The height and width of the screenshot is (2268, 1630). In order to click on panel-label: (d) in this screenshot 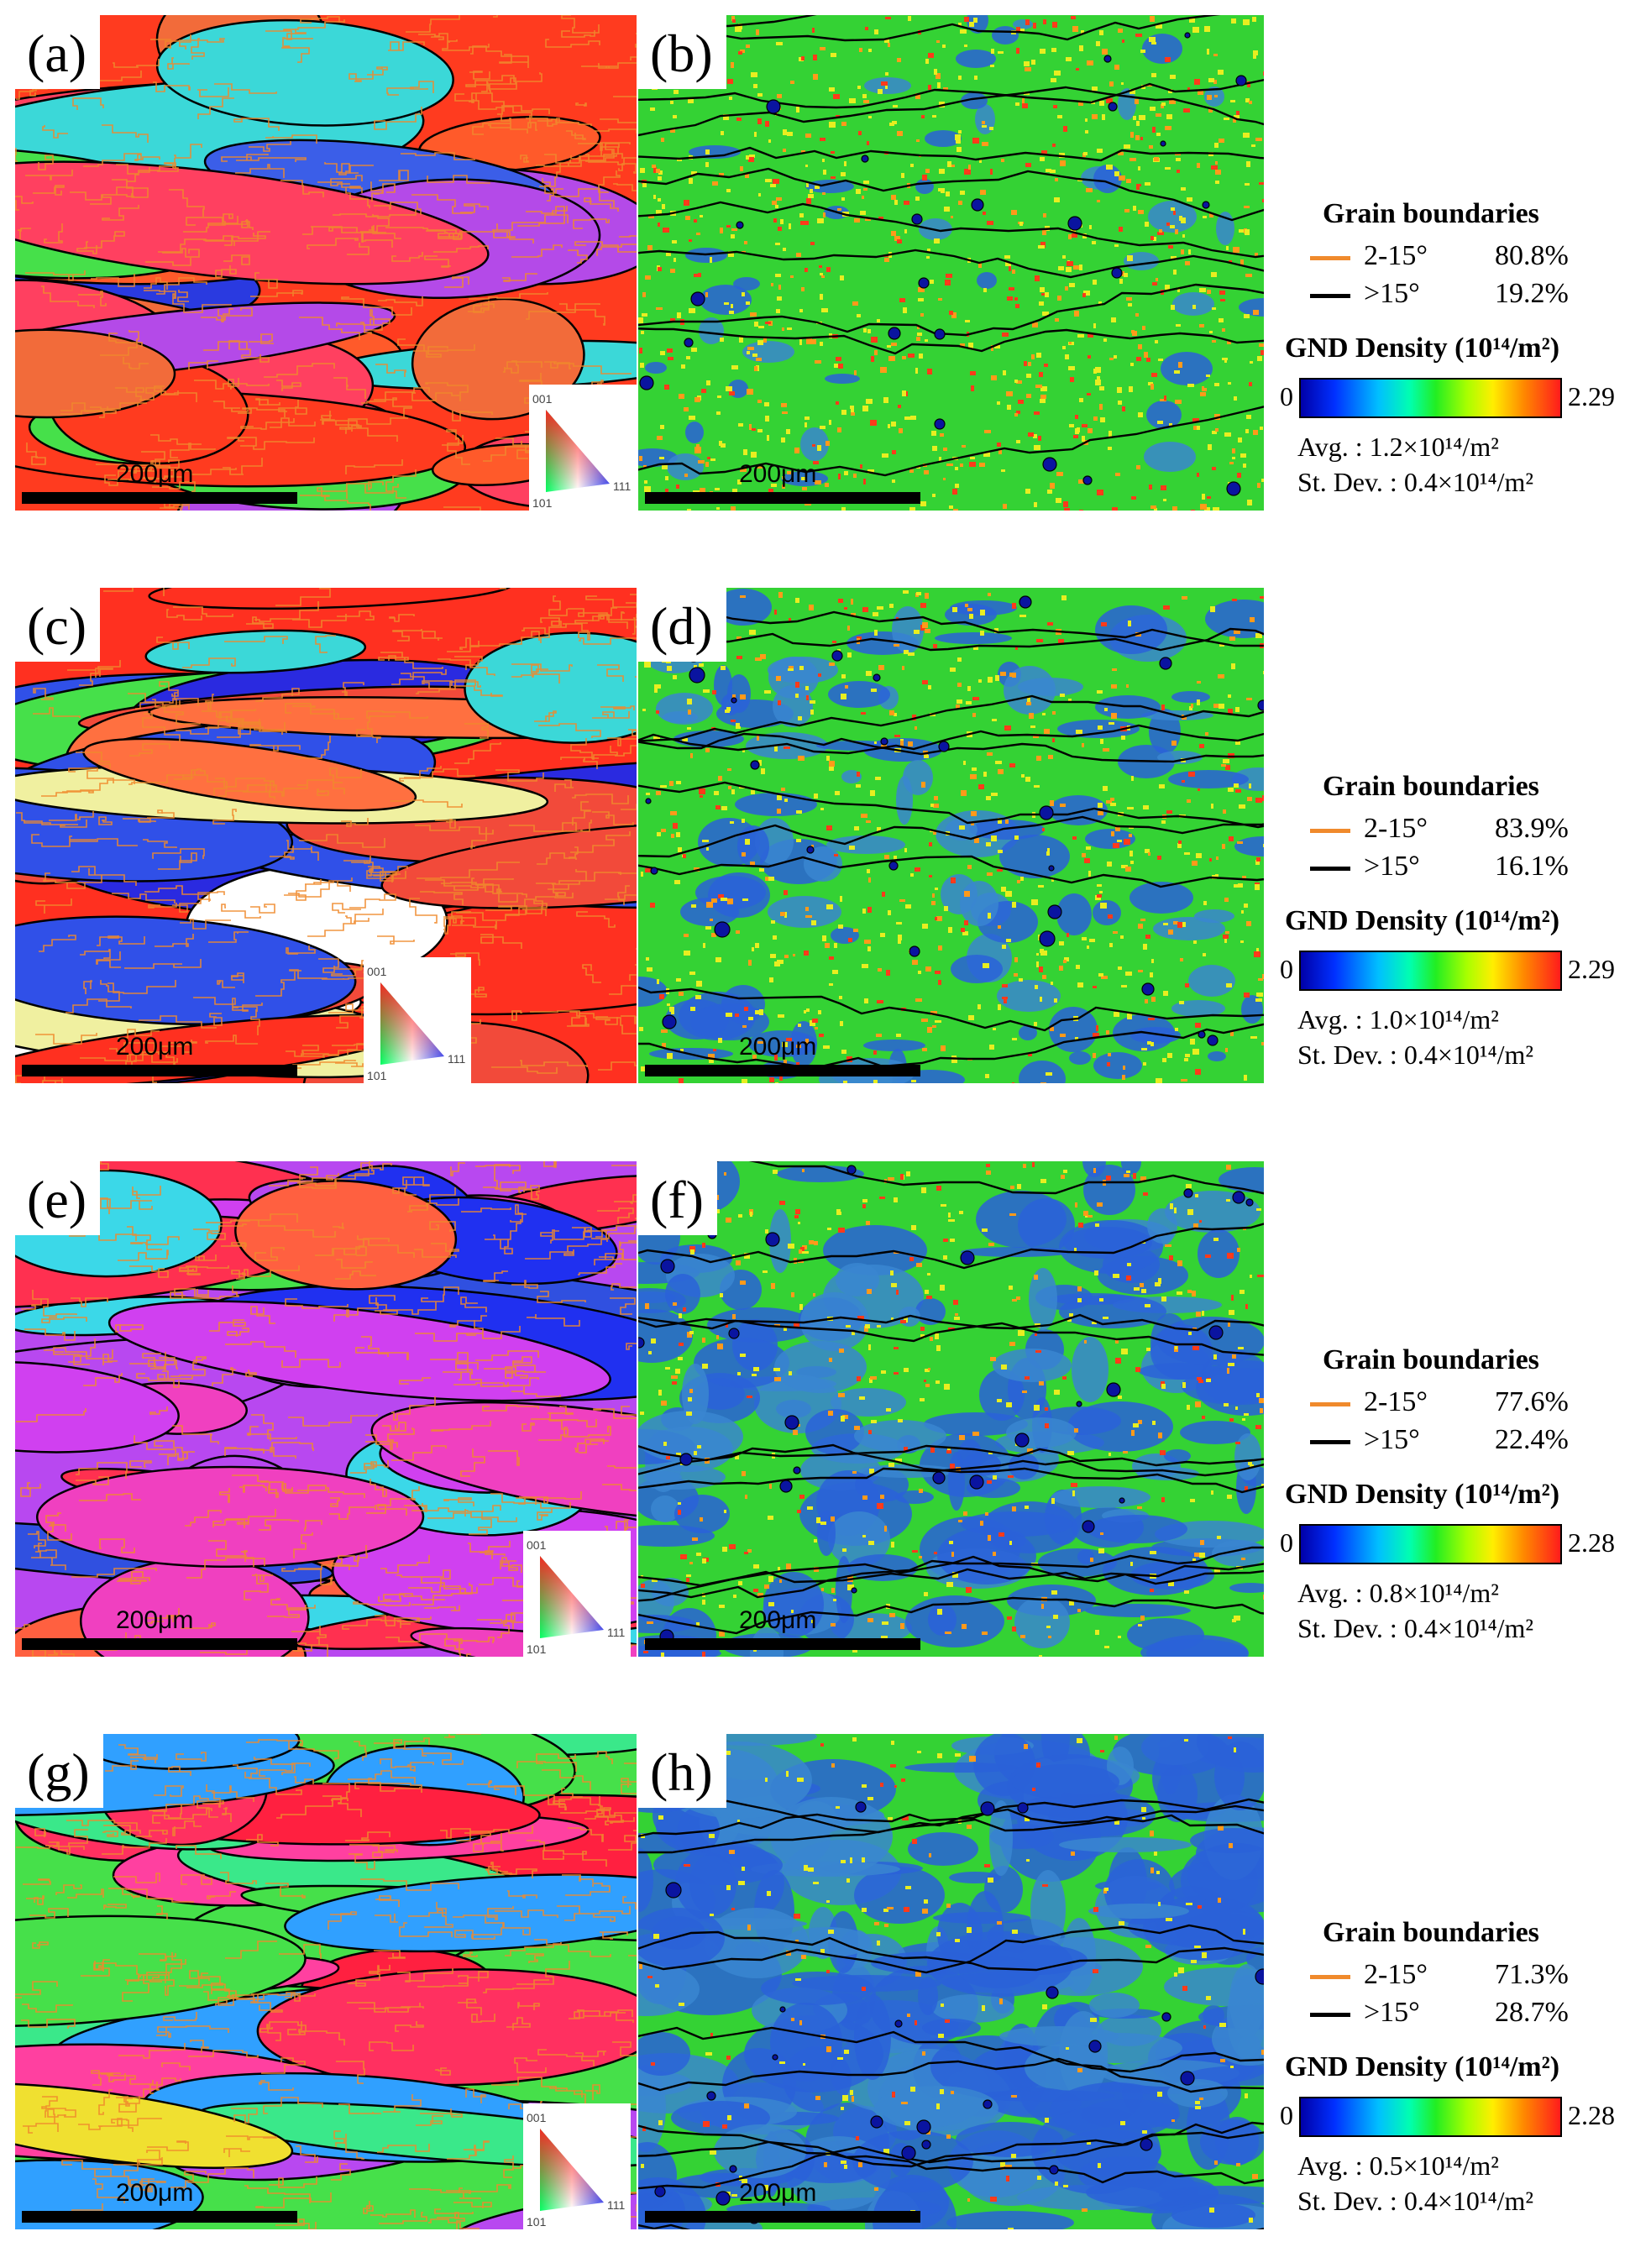, I will do `click(682, 625)`.